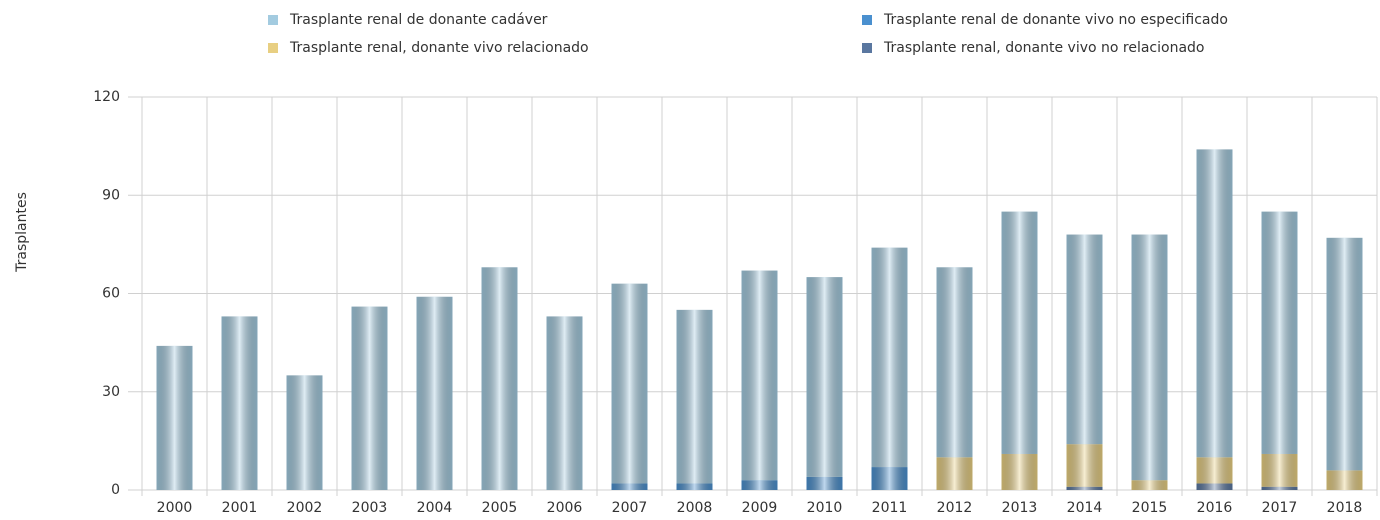 This screenshot has width=1380, height=520. What do you see at coordinates (565, 508) in the screenshot?
I see `x-tick-label: 2006` at bounding box center [565, 508].